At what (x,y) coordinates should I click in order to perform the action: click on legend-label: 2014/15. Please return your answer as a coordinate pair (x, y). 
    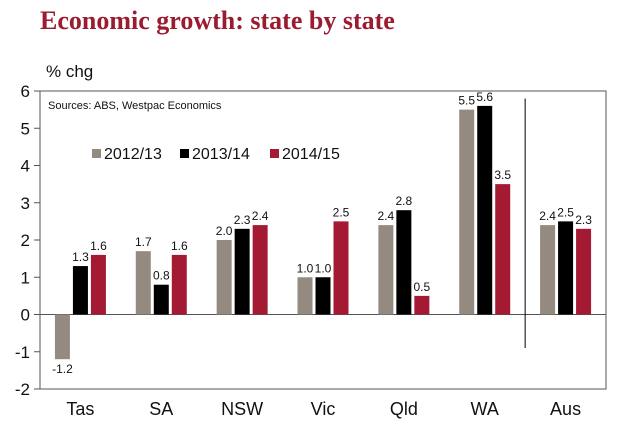
    Looking at the image, I should click on (311, 154).